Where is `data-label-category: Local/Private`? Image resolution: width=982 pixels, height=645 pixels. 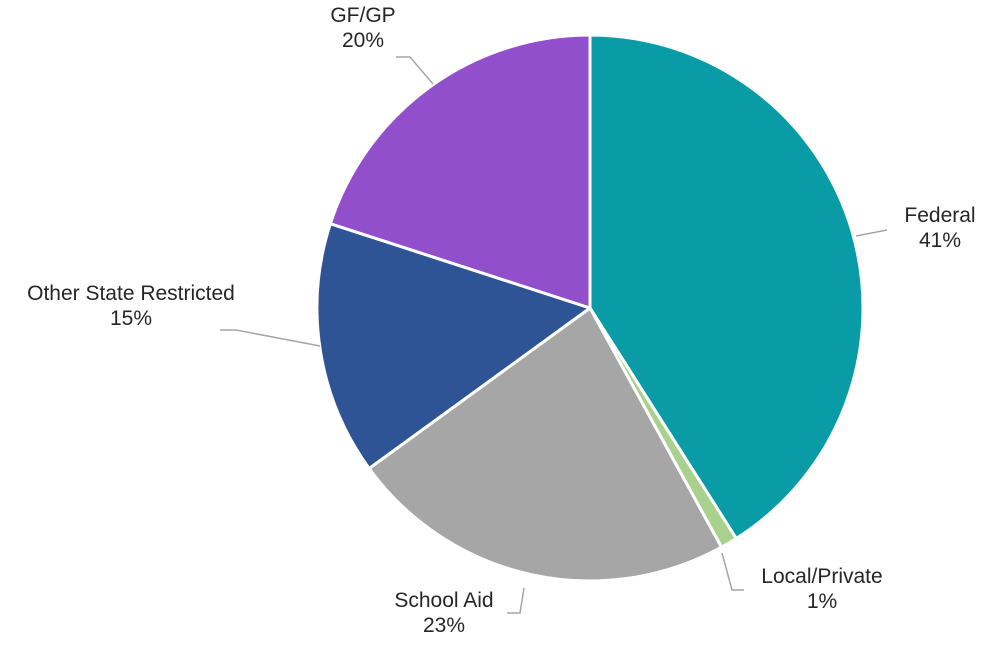
data-label-category: Local/Private is located at coordinates (821, 576).